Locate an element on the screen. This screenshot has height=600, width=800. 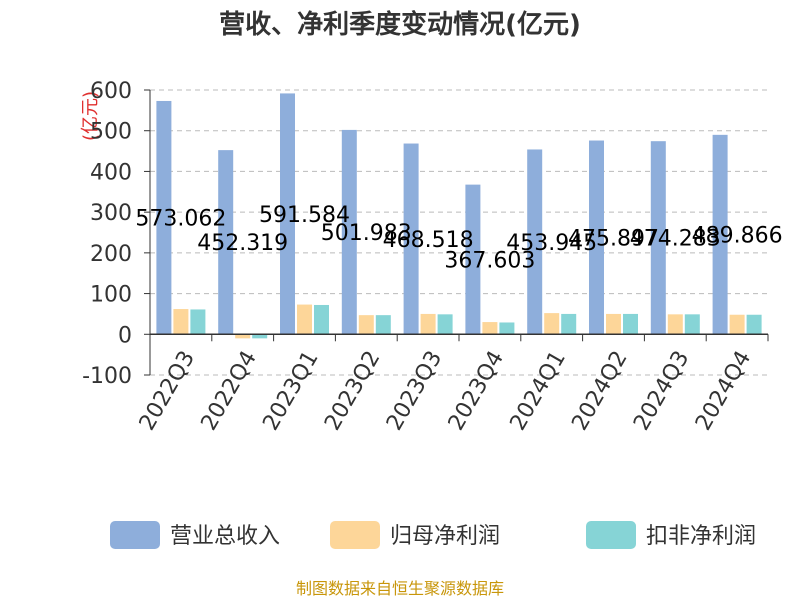
y-tick-label: 300 is located at coordinates (111, 213).